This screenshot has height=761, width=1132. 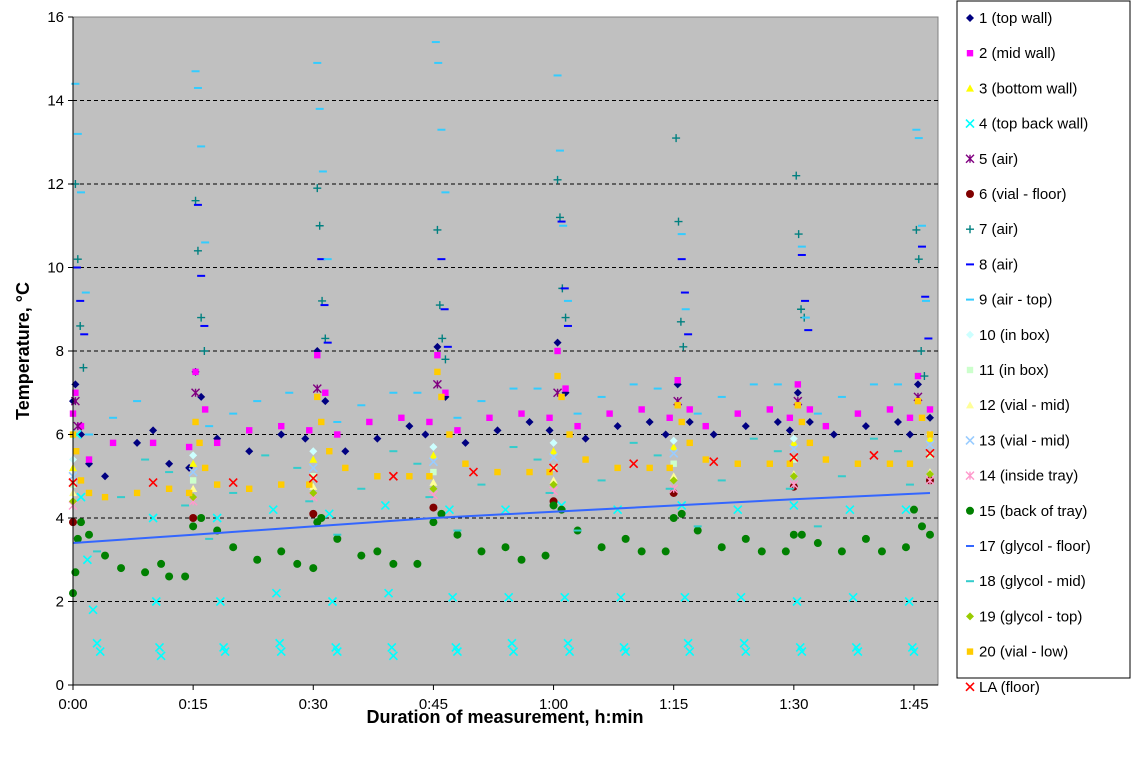 I want to click on legend-item: 11 (in box), so click(x=1007, y=370).